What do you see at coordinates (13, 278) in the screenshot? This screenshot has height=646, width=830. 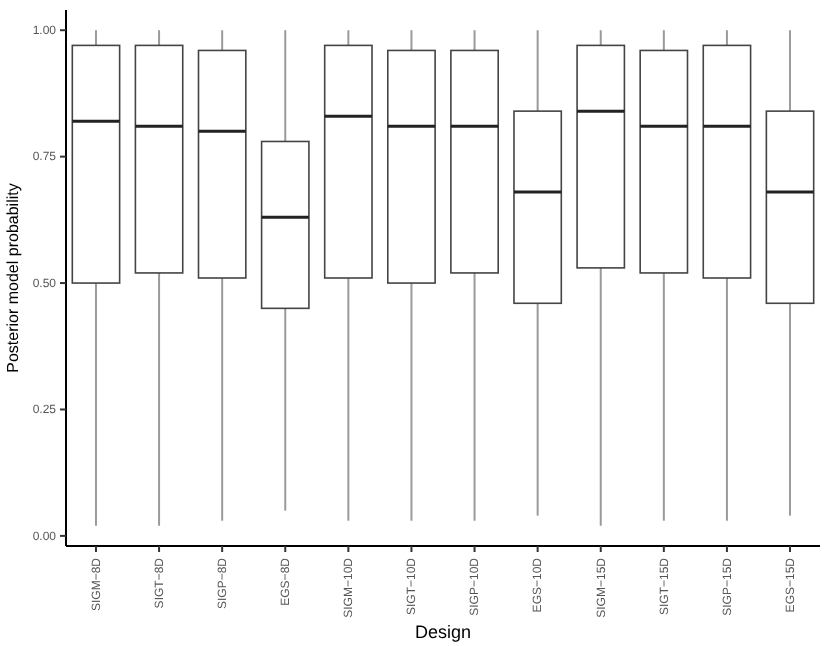 I see `y-axis-title: Posterior model probability` at bounding box center [13, 278].